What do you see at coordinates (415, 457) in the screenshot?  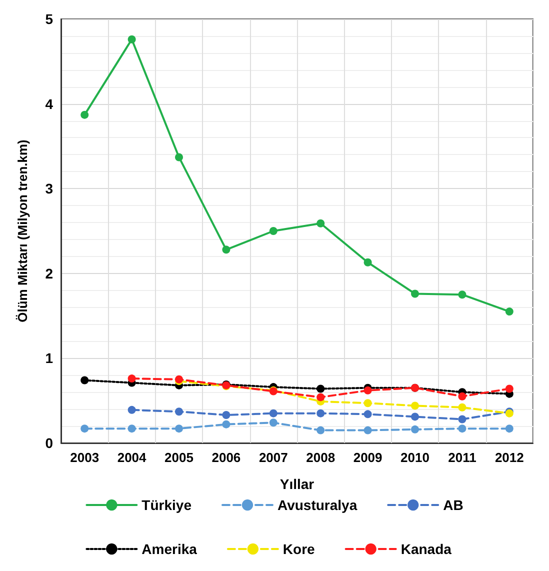 I see `x-tick-label: 2010` at bounding box center [415, 457].